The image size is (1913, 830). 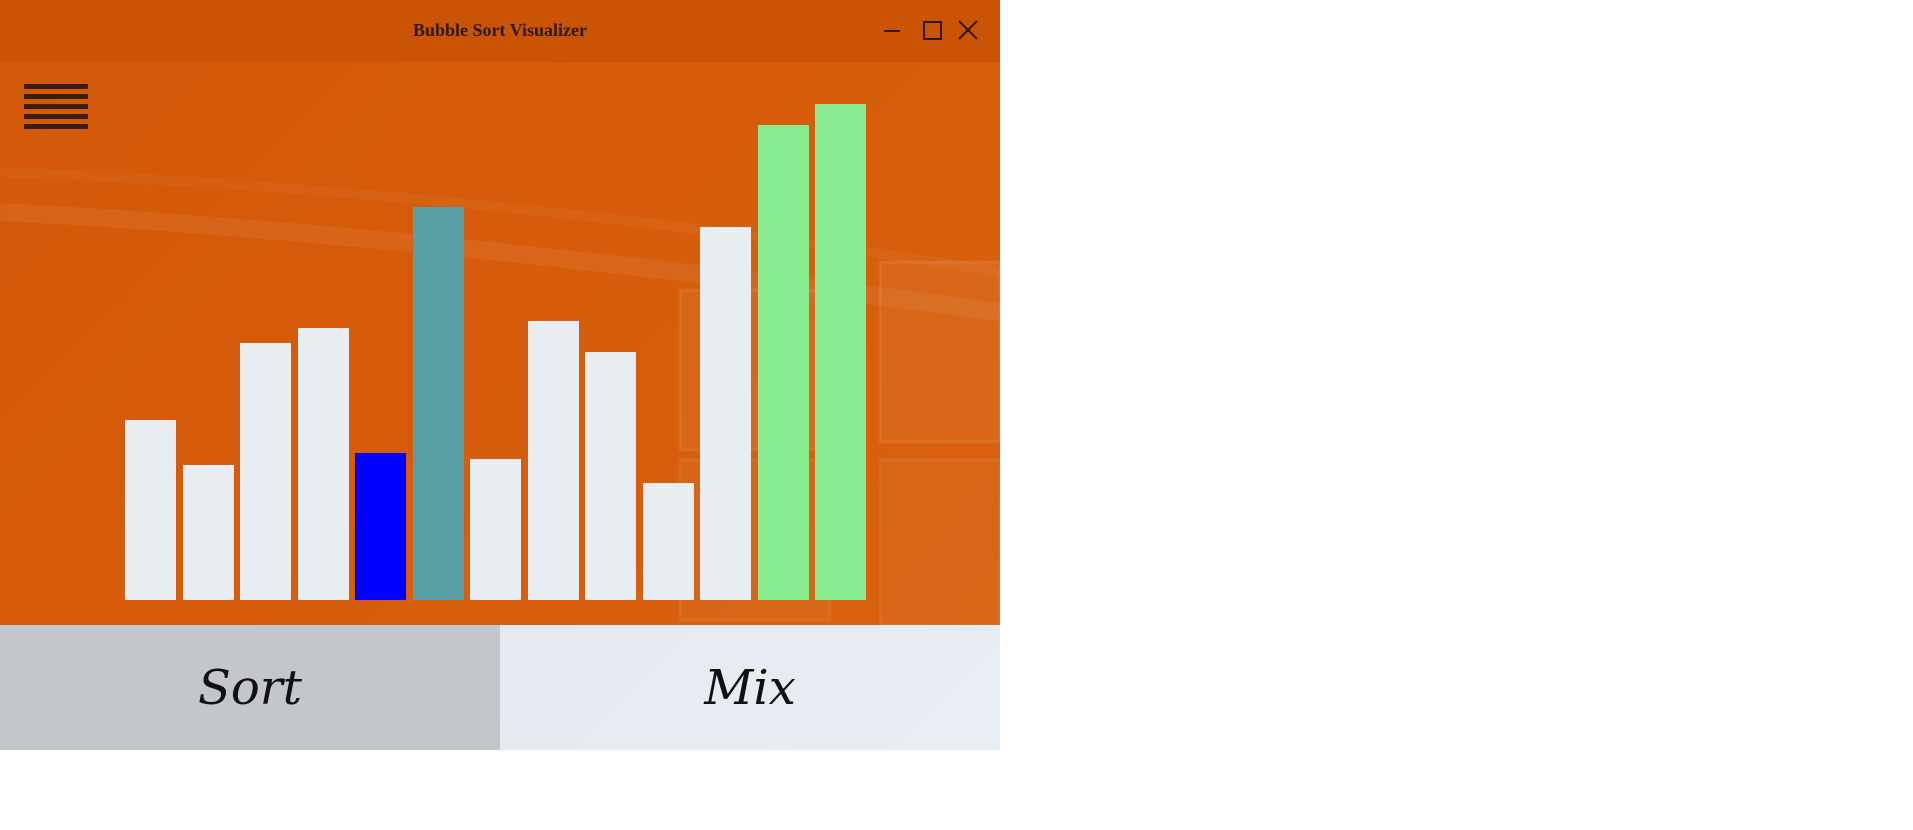 What do you see at coordinates (968, 30) in the screenshot?
I see `close-icon` at bounding box center [968, 30].